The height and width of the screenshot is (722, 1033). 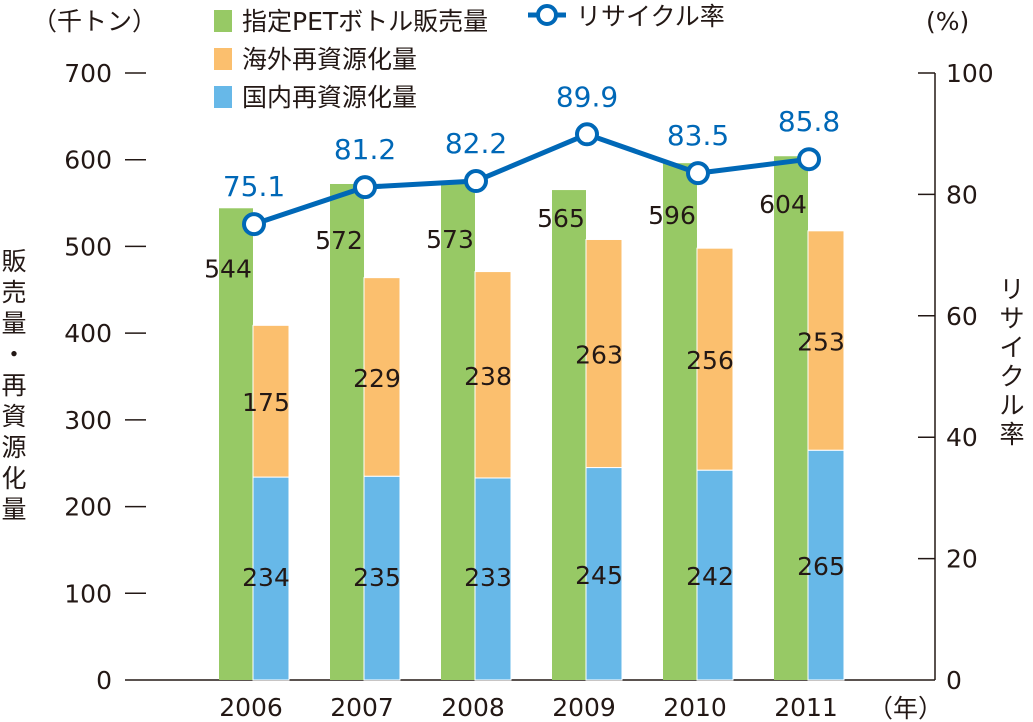 What do you see at coordinates (13, 478) in the screenshot?
I see `y-axis-label-char: 化` at bounding box center [13, 478].